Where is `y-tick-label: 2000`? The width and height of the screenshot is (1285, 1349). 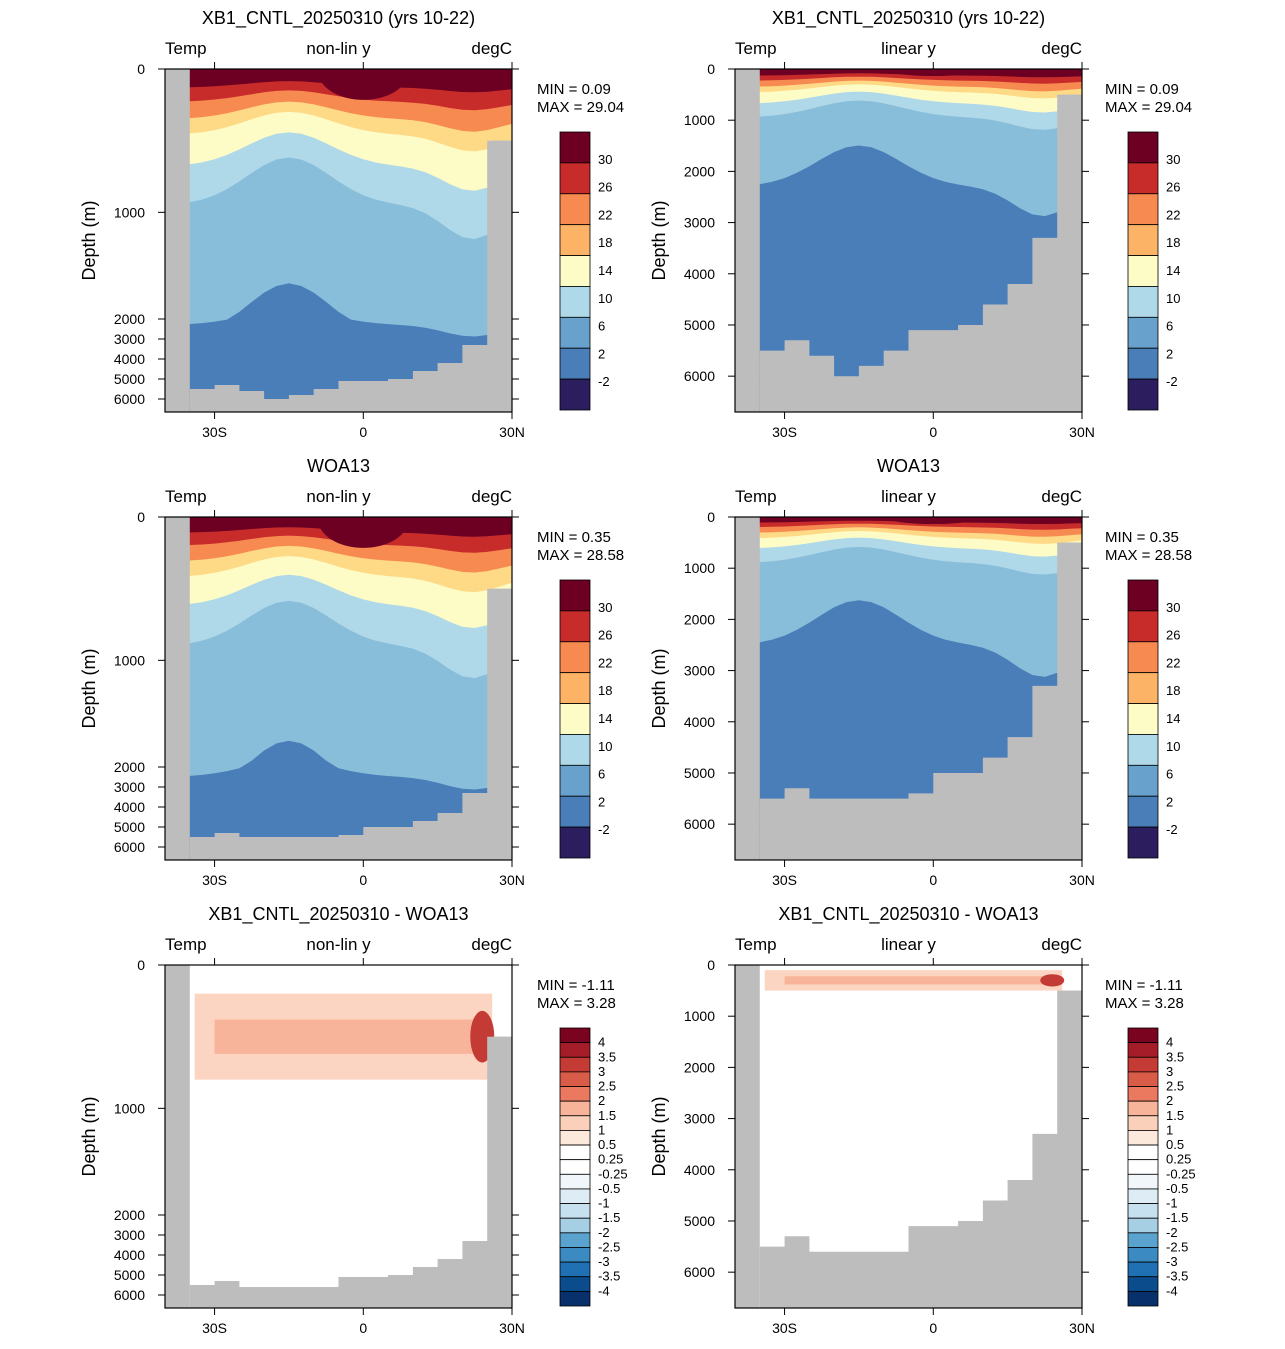 y-tick-label: 2000 is located at coordinates (129, 319).